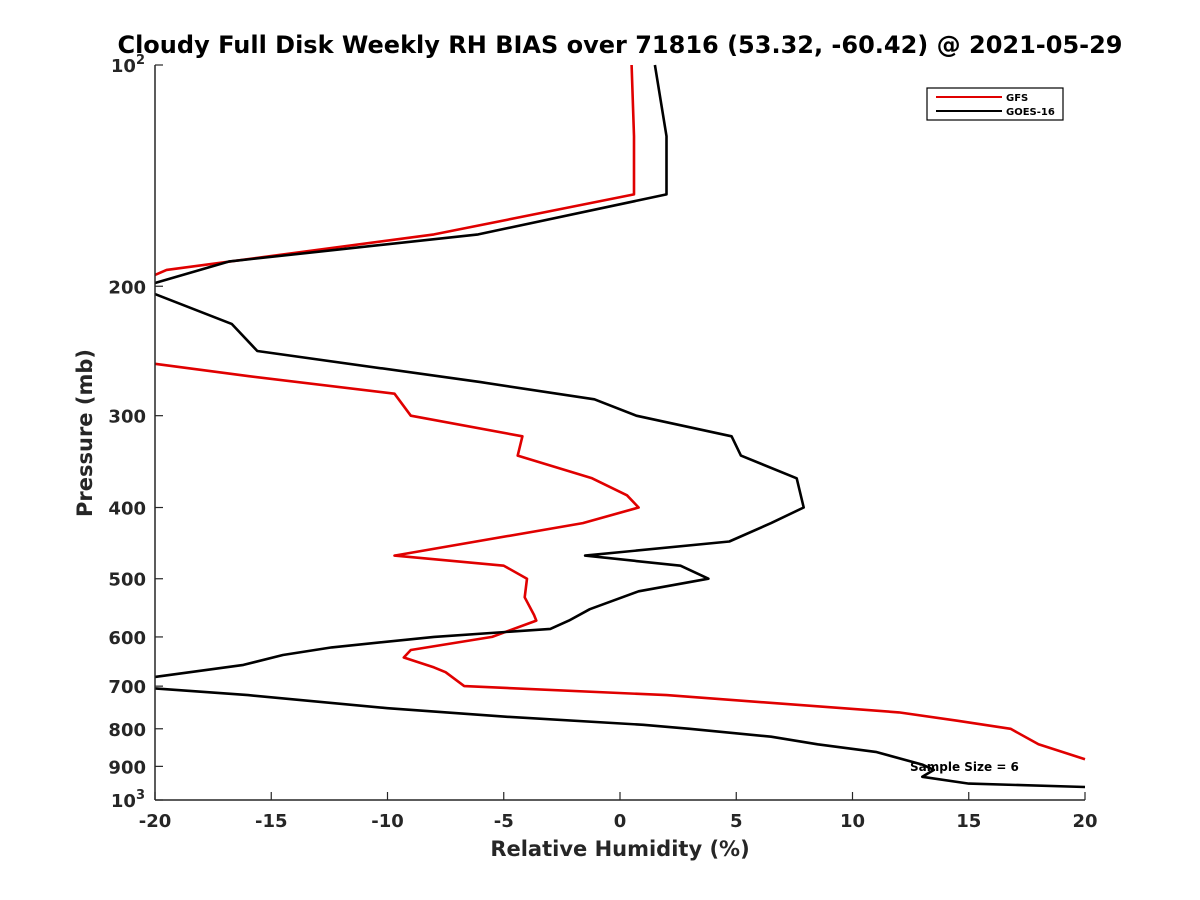 The image size is (1200, 900). What do you see at coordinates (1030, 112) in the screenshot?
I see `legend-label-goes16: GOES-16` at bounding box center [1030, 112].